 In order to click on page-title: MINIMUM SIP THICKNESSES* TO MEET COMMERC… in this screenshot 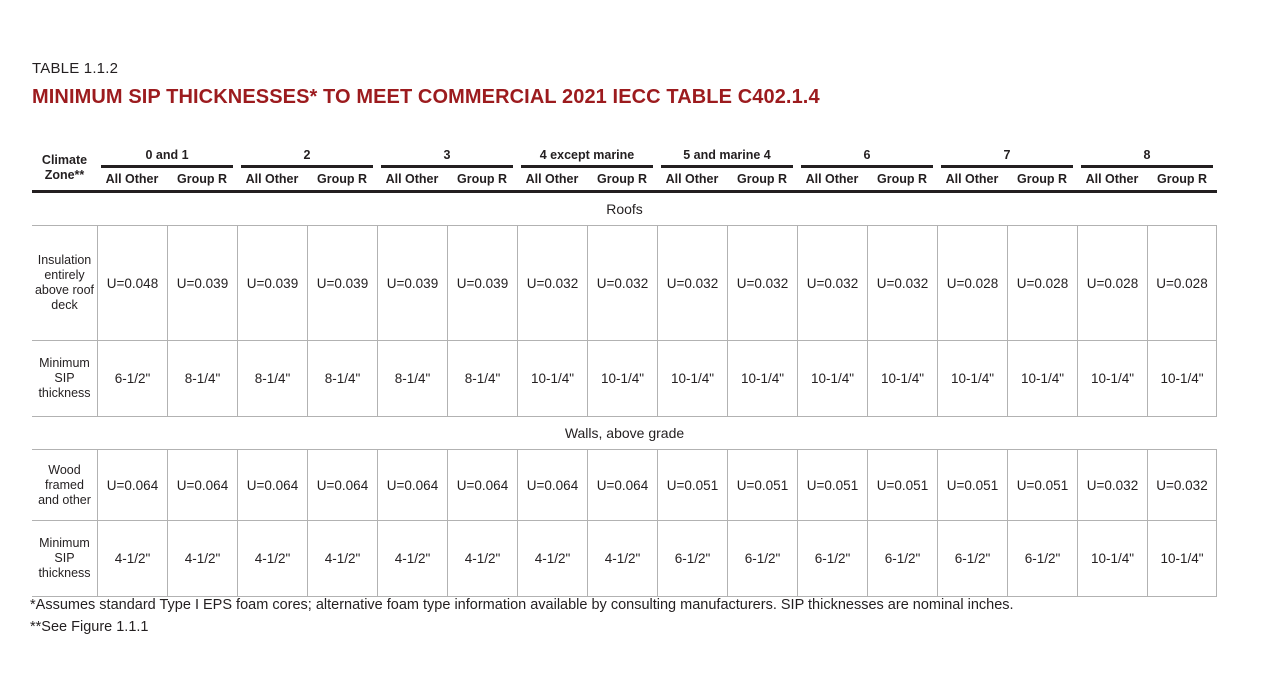, I will do `click(426, 97)`.